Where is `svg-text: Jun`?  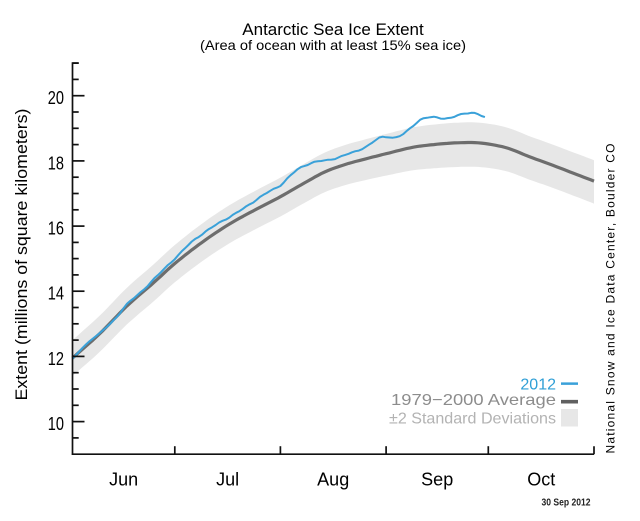
svg-text: Jun is located at coordinates (123, 479).